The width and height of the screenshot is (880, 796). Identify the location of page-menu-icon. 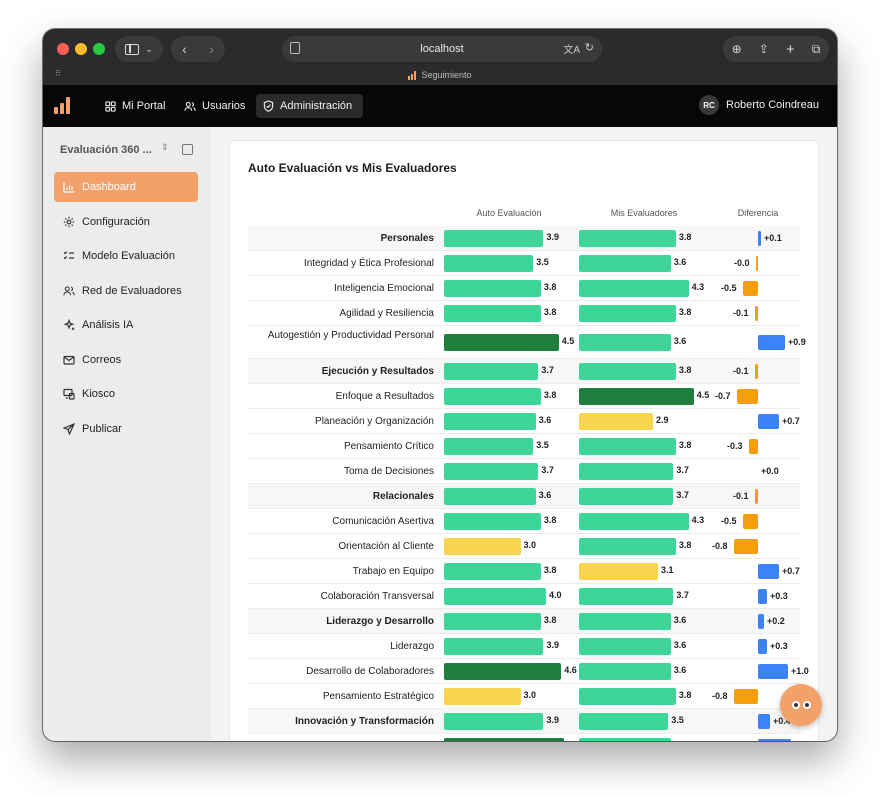
(295, 48).